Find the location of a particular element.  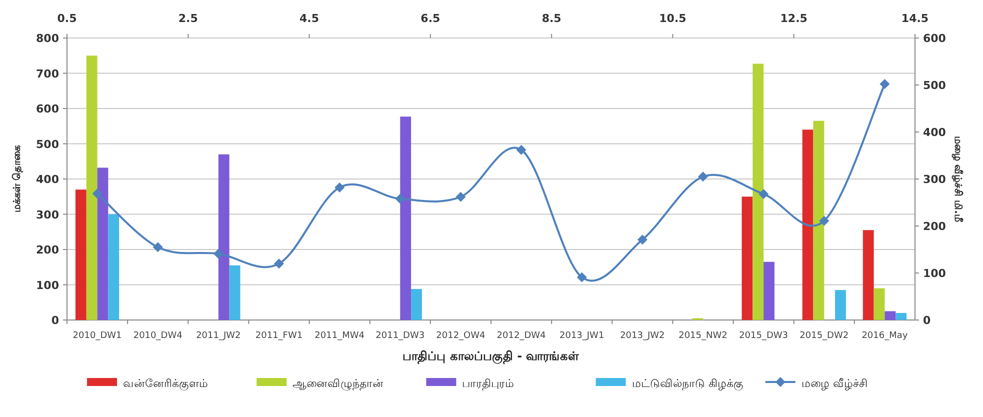

x-axis-title: பாதிப்பு காலப்பகுதி - வாரங்கள் is located at coordinates (491, 356).